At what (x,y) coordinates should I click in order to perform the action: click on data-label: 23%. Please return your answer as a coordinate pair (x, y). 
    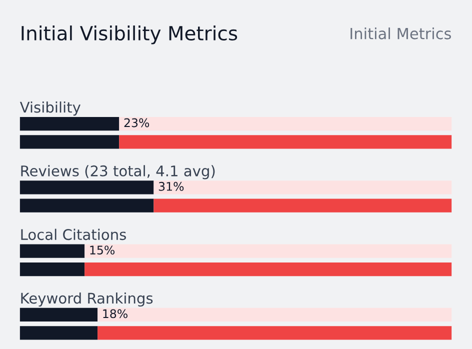
    Looking at the image, I should click on (137, 123).